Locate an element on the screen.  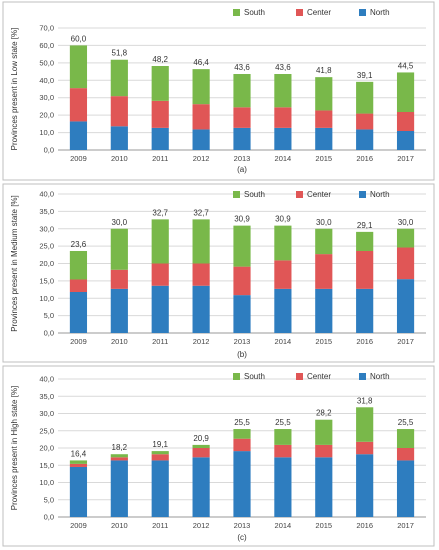
bar-north-2015 is located at coordinates (324, 310).